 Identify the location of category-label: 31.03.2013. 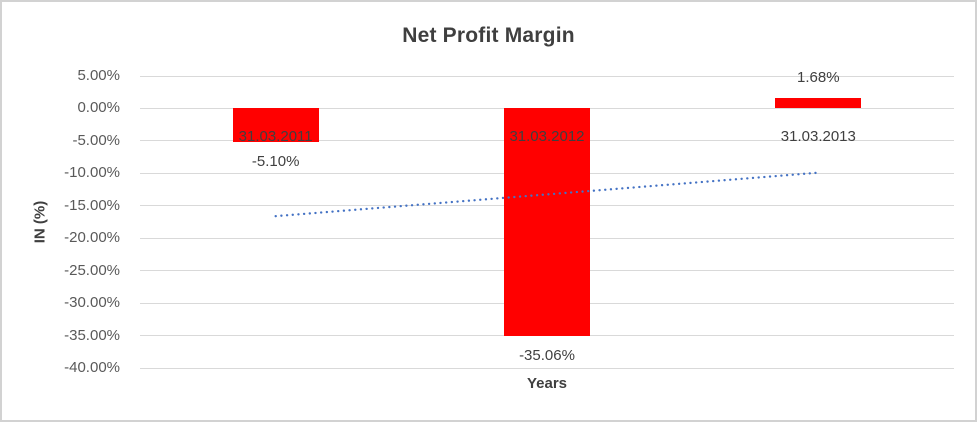
(818, 137).